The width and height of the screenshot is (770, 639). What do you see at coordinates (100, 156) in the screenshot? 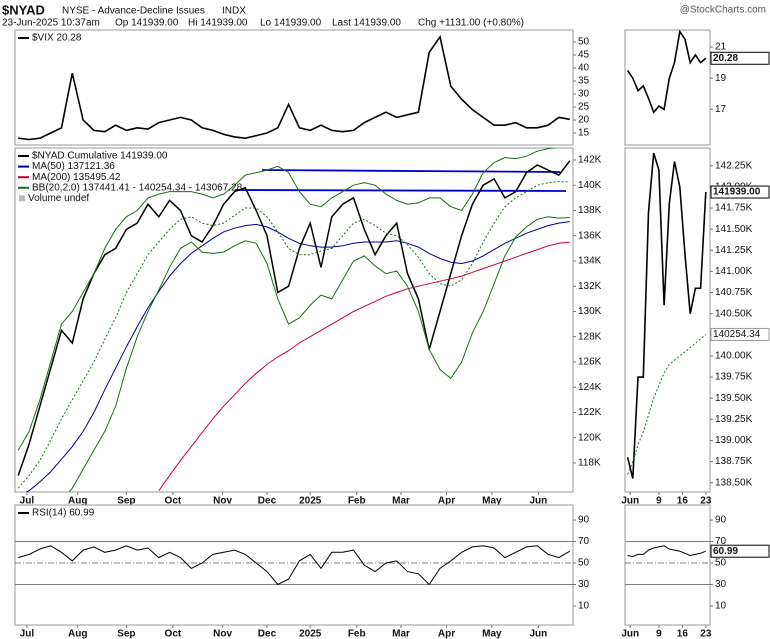
I see `legend-label: $NYAD Cumulative 141939.00` at bounding box center [100, 156].